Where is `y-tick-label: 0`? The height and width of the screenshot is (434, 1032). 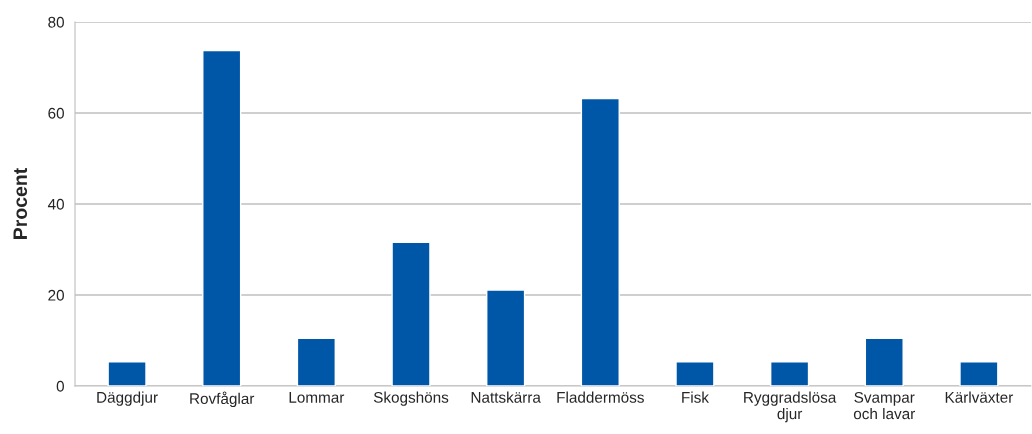 y-tick-label: 0 is located at coordinates (60, 386).